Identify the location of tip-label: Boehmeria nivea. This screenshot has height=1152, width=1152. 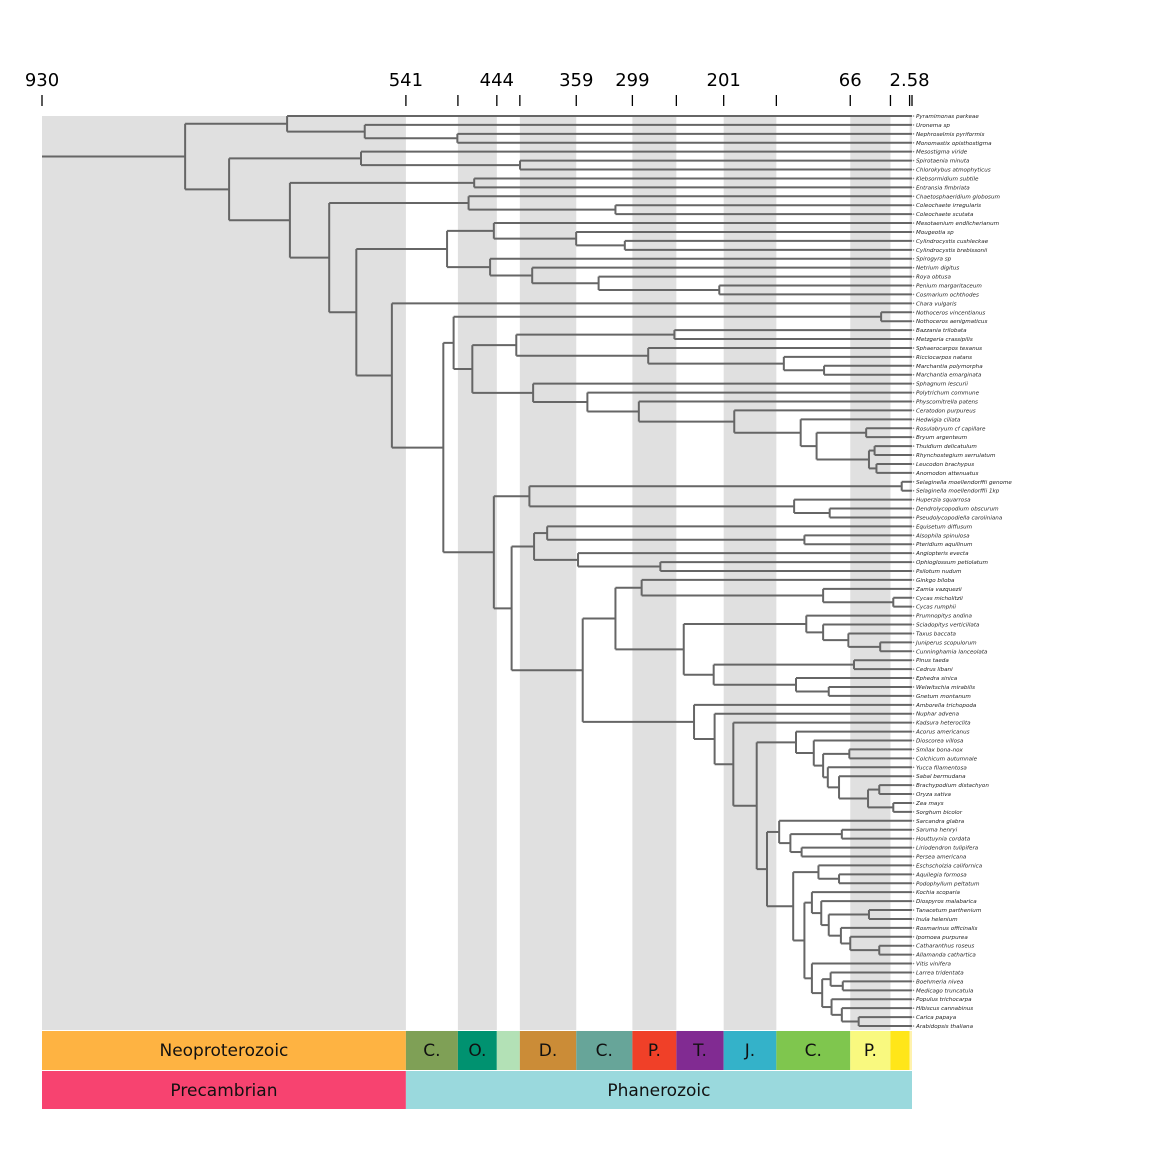
(940, 982).